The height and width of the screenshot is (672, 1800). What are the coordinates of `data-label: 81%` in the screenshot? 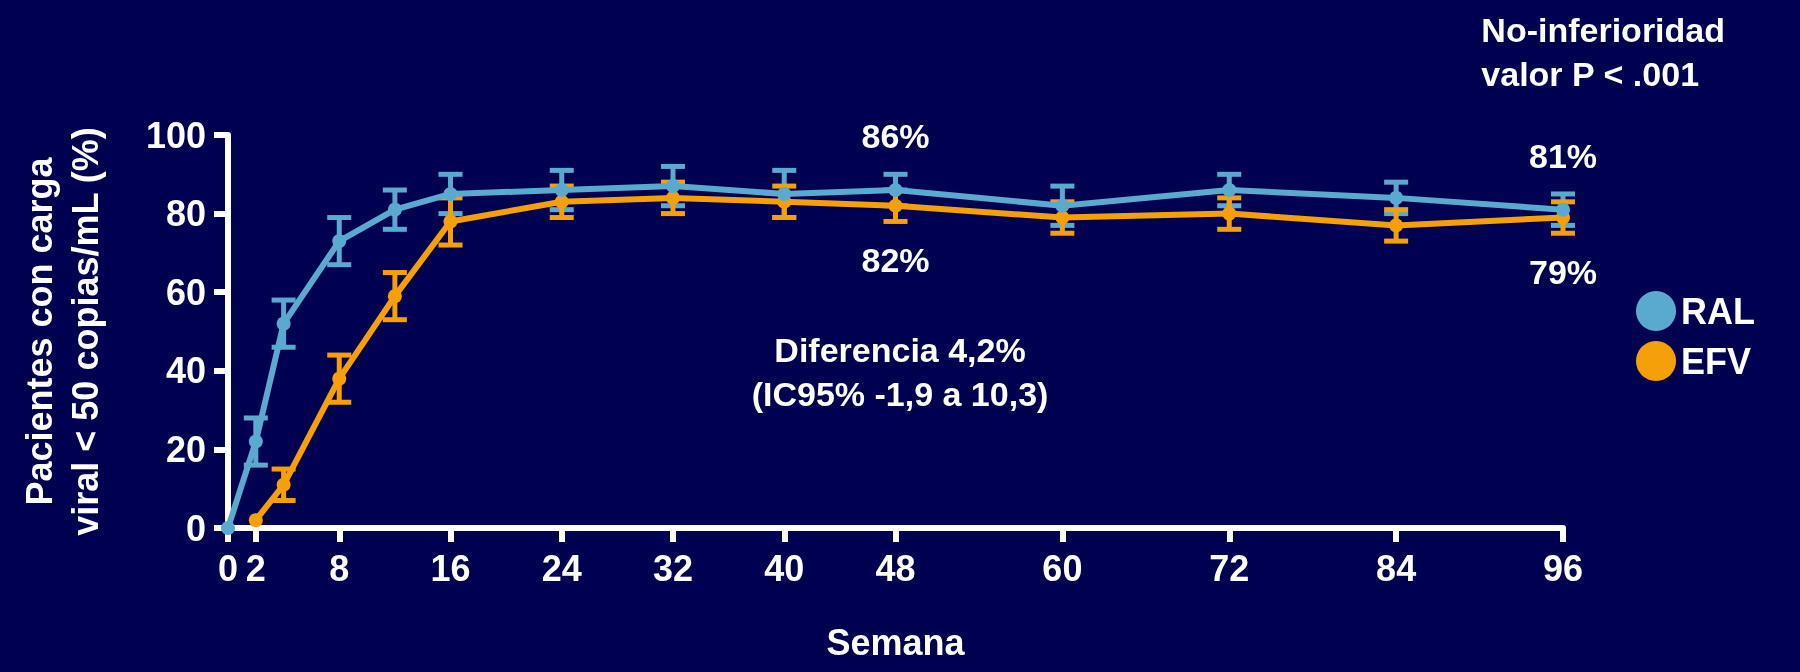 It's located at (1563, 155).